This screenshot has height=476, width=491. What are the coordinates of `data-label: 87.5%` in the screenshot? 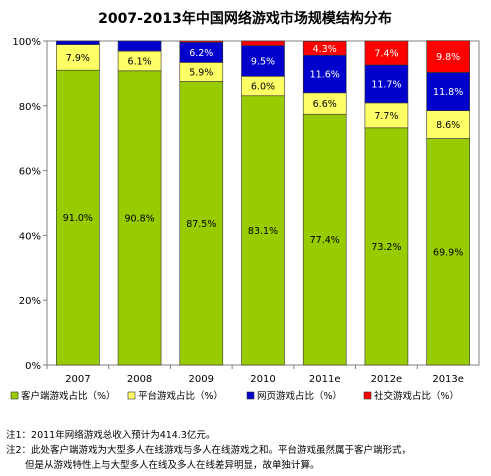 It's located at (201, 224).